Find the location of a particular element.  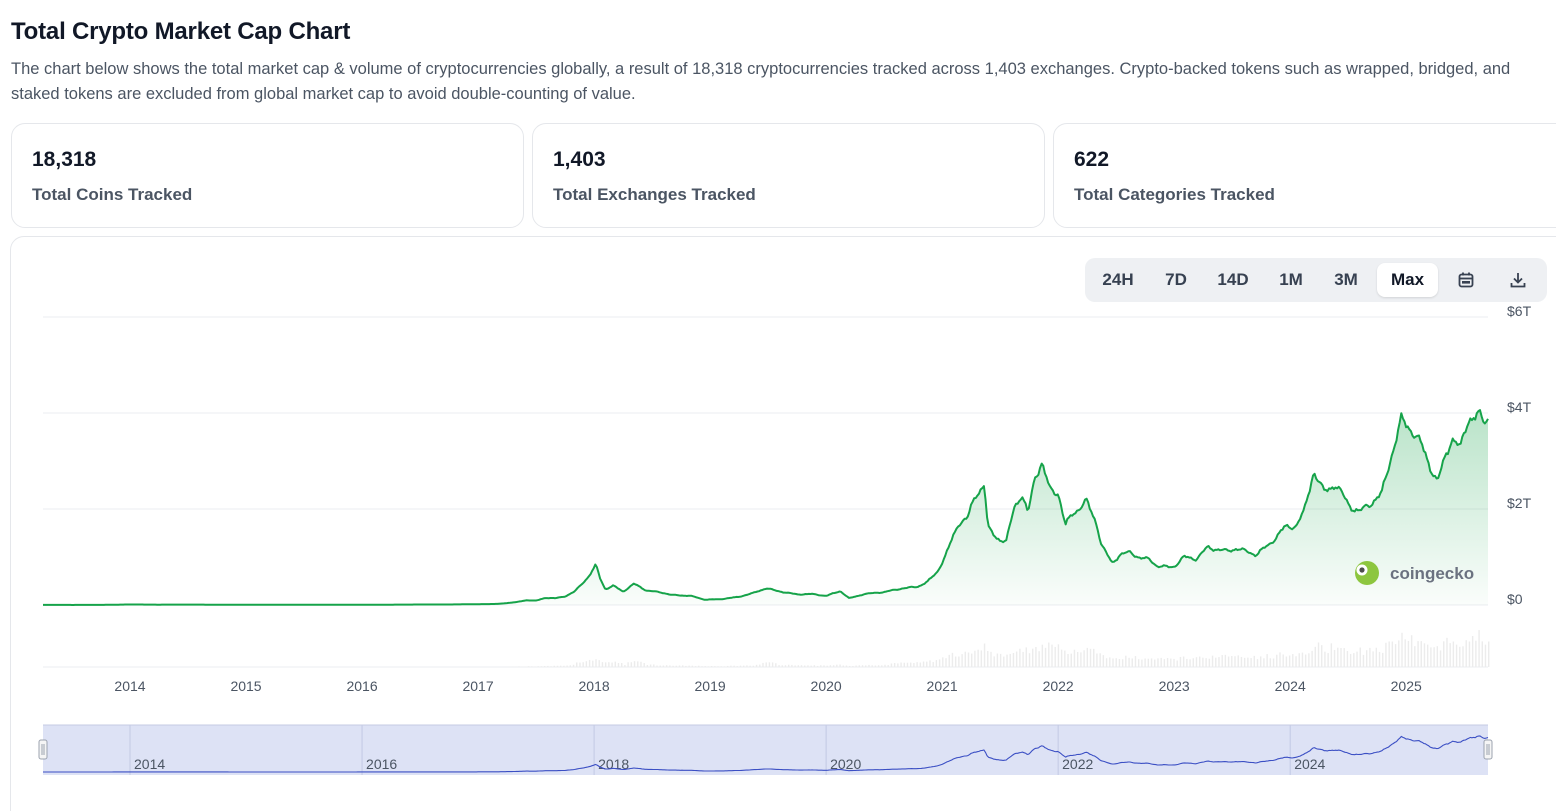

stat-card-exchanges: 1,403 Total Exchanges Tracked is located at coordinates (788, 175).